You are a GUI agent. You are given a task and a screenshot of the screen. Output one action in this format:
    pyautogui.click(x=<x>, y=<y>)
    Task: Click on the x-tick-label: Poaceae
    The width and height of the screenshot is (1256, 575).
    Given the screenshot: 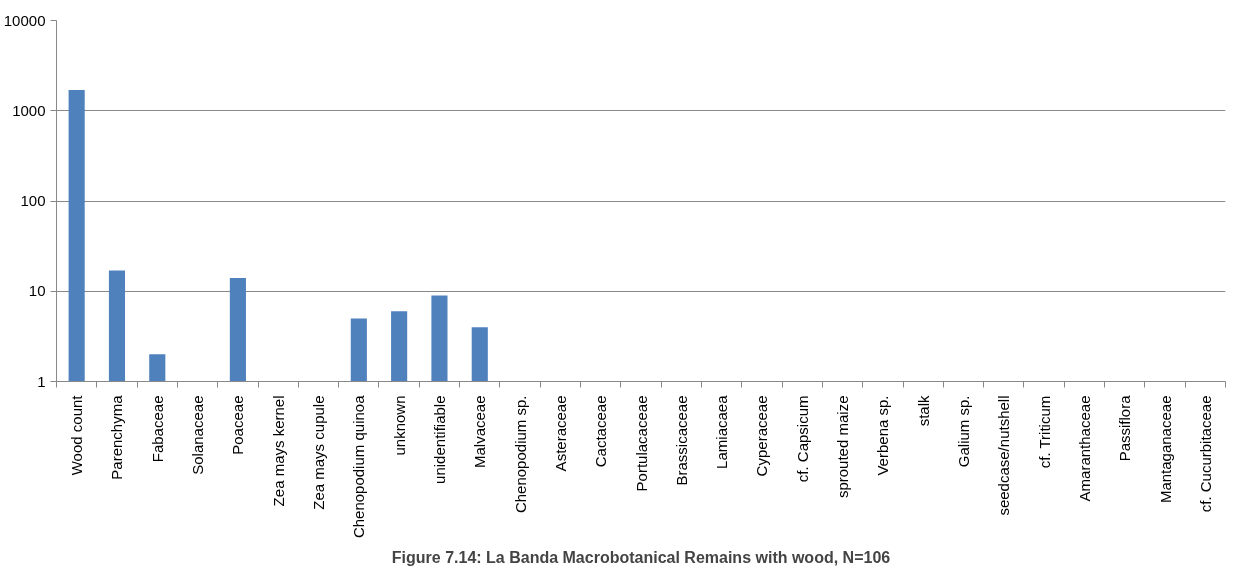 What is the action you would take?
    pyautogui.click(x=238, y=425)
    